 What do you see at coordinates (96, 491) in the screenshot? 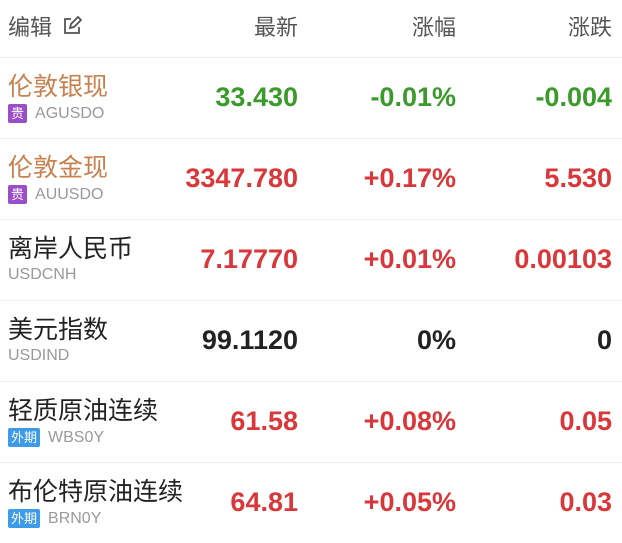
I see `instrument-name: 布伦特原油连续` at bounding box center [96, 491].